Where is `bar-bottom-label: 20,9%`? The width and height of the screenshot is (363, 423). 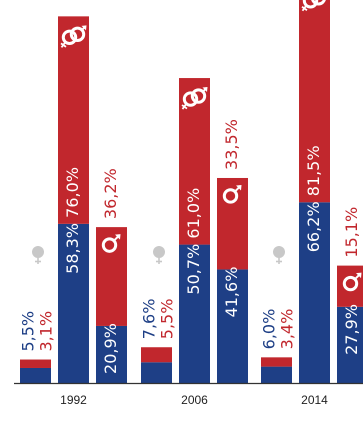
bar-bottom-label: 20,9% is located at coordinates (110, 348).